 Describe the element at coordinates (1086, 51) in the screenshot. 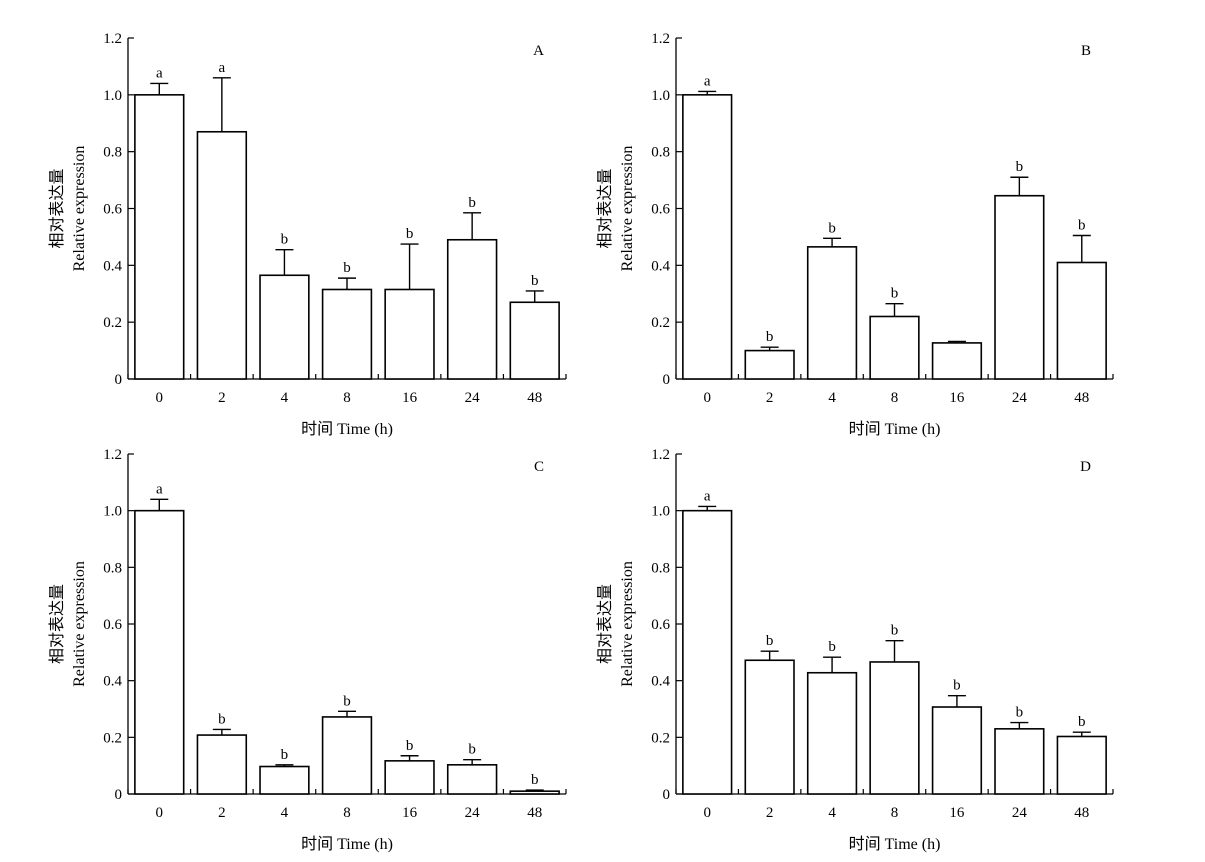

I see `panel-label: B` at that location.